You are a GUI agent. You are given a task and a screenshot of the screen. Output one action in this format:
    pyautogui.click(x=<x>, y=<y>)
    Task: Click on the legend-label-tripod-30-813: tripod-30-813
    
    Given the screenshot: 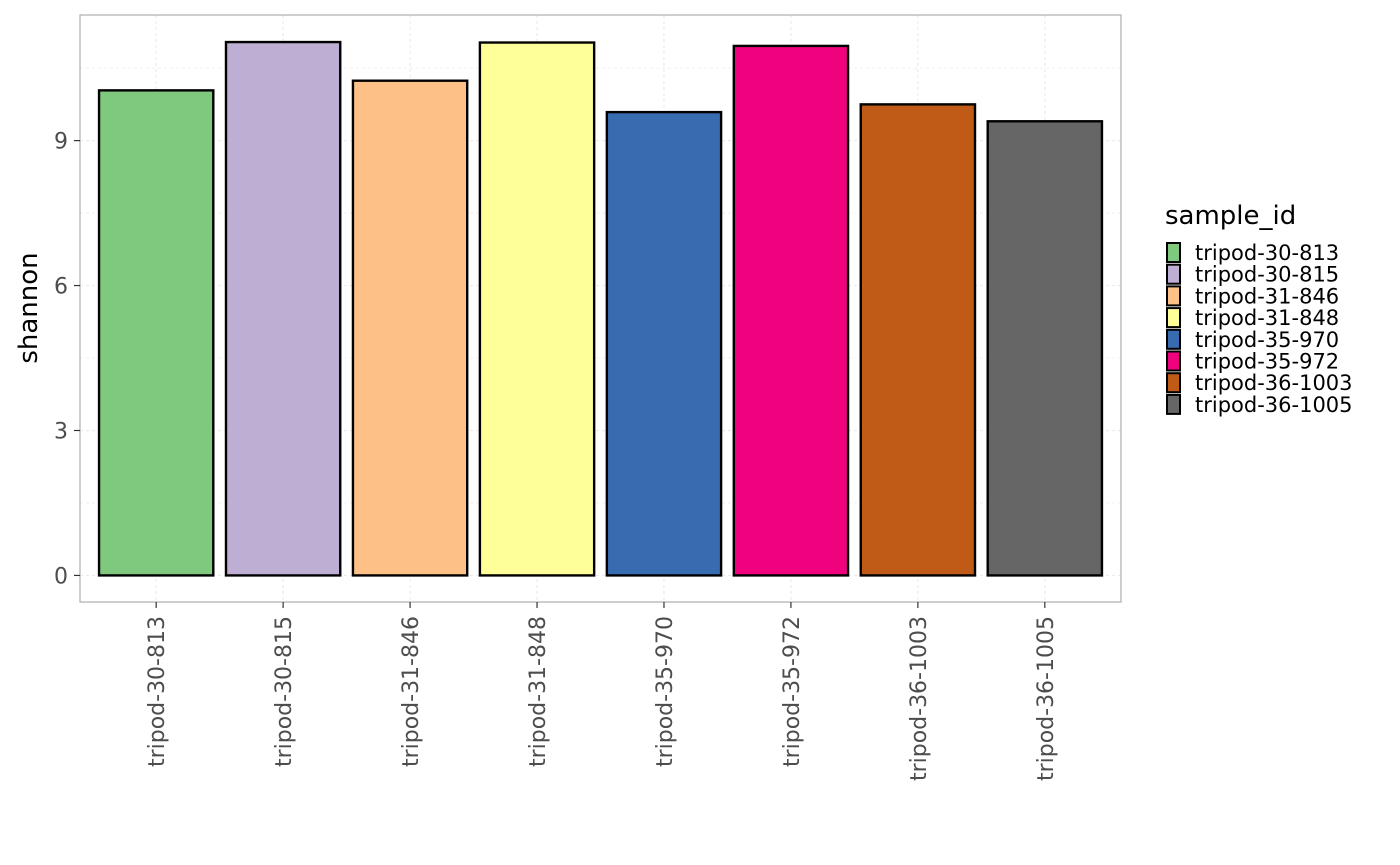 What is the action you would take?
    pyautogui.click(x=1267, y=253)
    